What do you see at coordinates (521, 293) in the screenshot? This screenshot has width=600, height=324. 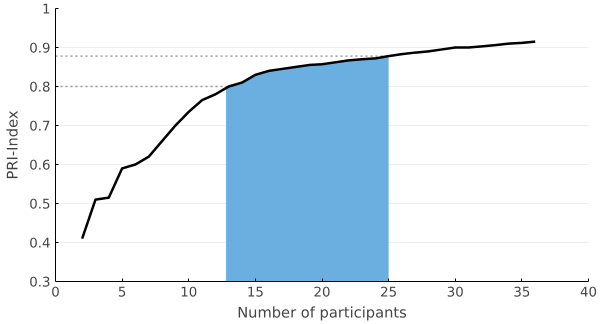 I see `x-tick-label: 35` at bounding box center [521, 293].